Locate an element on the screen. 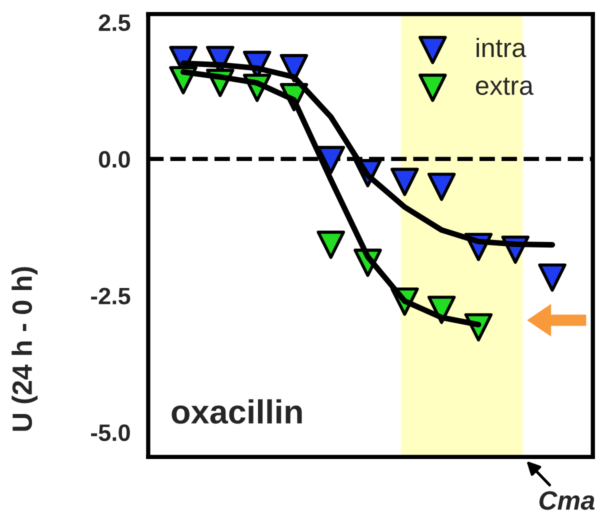 Image resolution: width=615 pixels, height=521 pixels. y-tick-label: -2.5 is located at coordinates (110, 296).